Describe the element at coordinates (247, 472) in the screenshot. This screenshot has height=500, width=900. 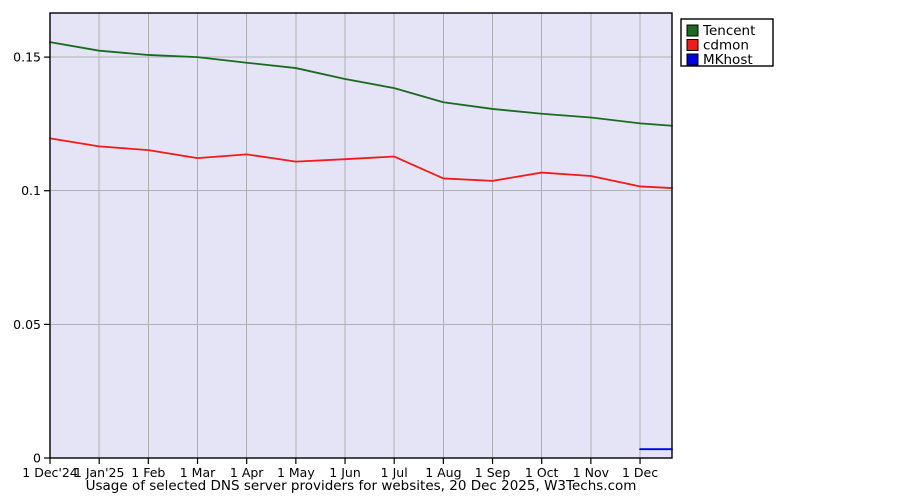
I see `x-tick-label: 1 Apr` at that location.